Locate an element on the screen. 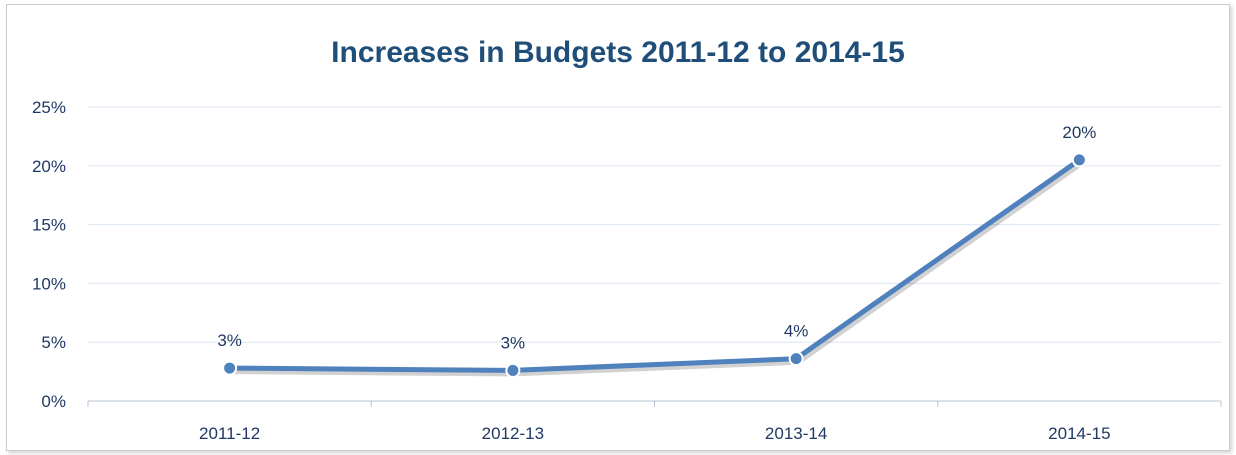  y-tick-label: 5% is located at coordinates (53, 342).